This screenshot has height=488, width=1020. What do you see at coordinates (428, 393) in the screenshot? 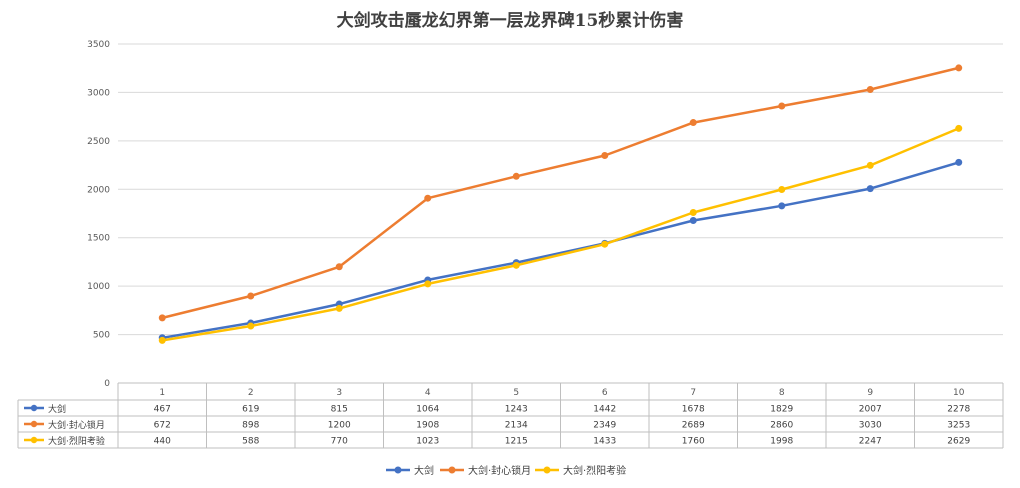
I see `x-tick-label: 4` at bounding box center [428, 393].